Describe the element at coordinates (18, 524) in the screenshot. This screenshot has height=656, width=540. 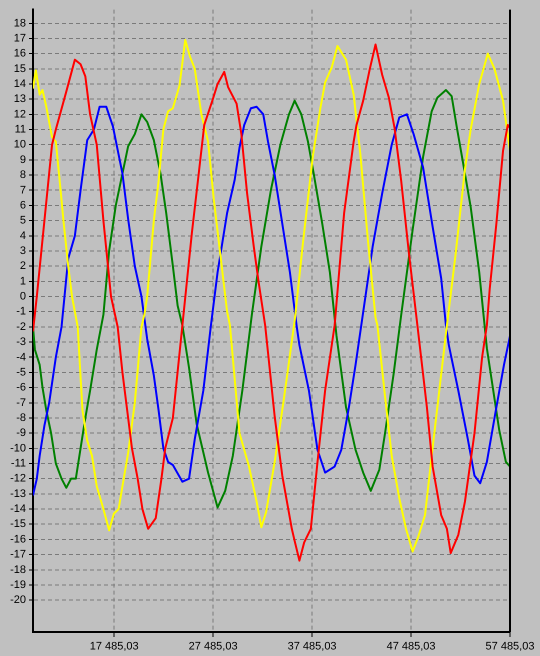
I see `y-tick-label: -15` at that location.